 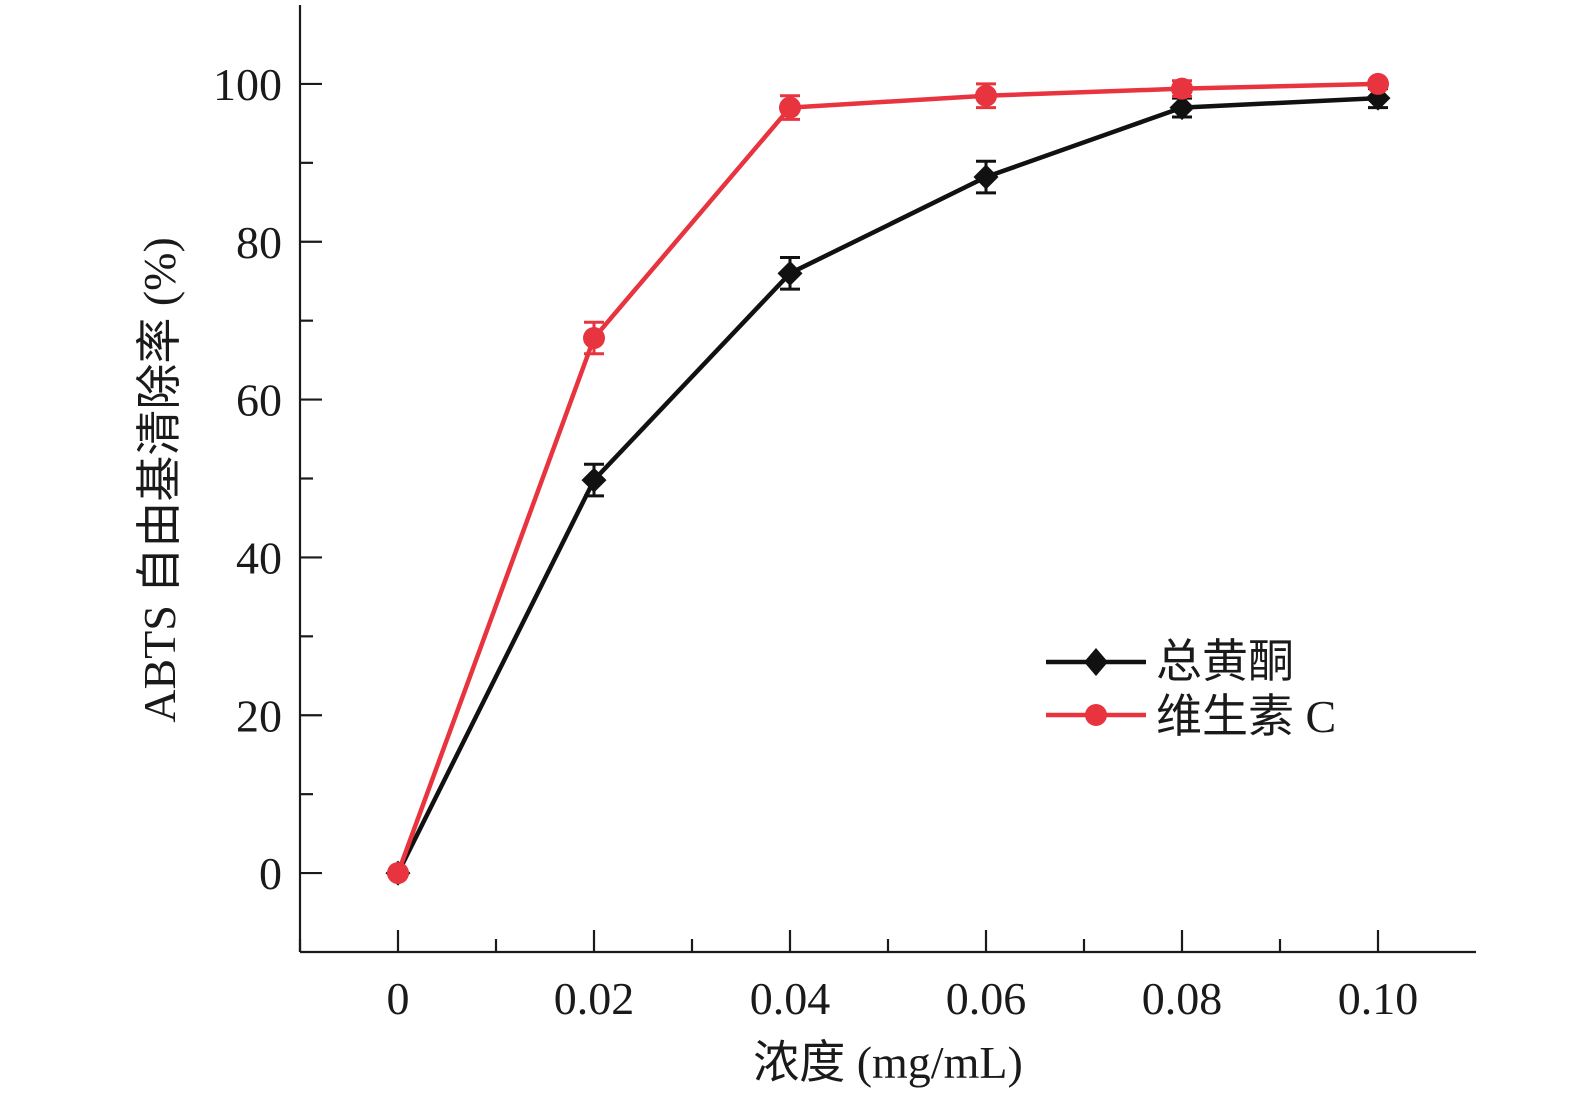 I want to click on legend-swatch-marker-vitamin-c, so click(x=1096, y=715).